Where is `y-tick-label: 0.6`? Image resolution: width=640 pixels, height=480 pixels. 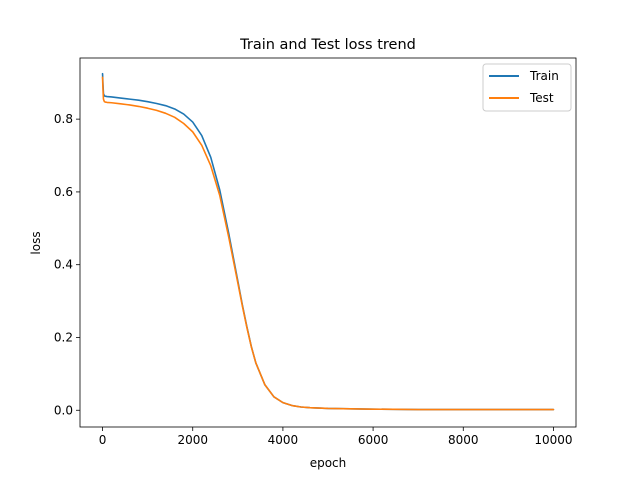
y-tick-label: 0.6 is located at coordinates (63, 192).